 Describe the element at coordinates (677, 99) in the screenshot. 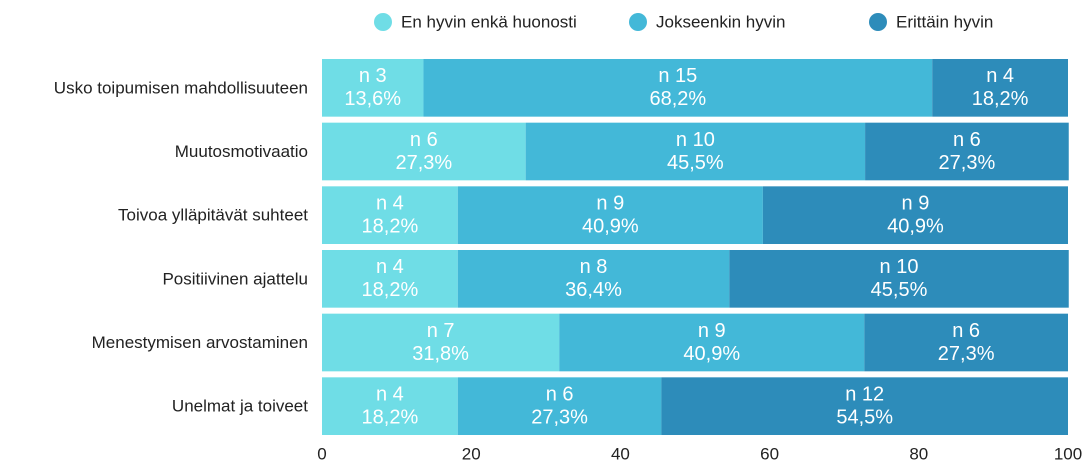

I see `data-label: 68,2%` at that location.